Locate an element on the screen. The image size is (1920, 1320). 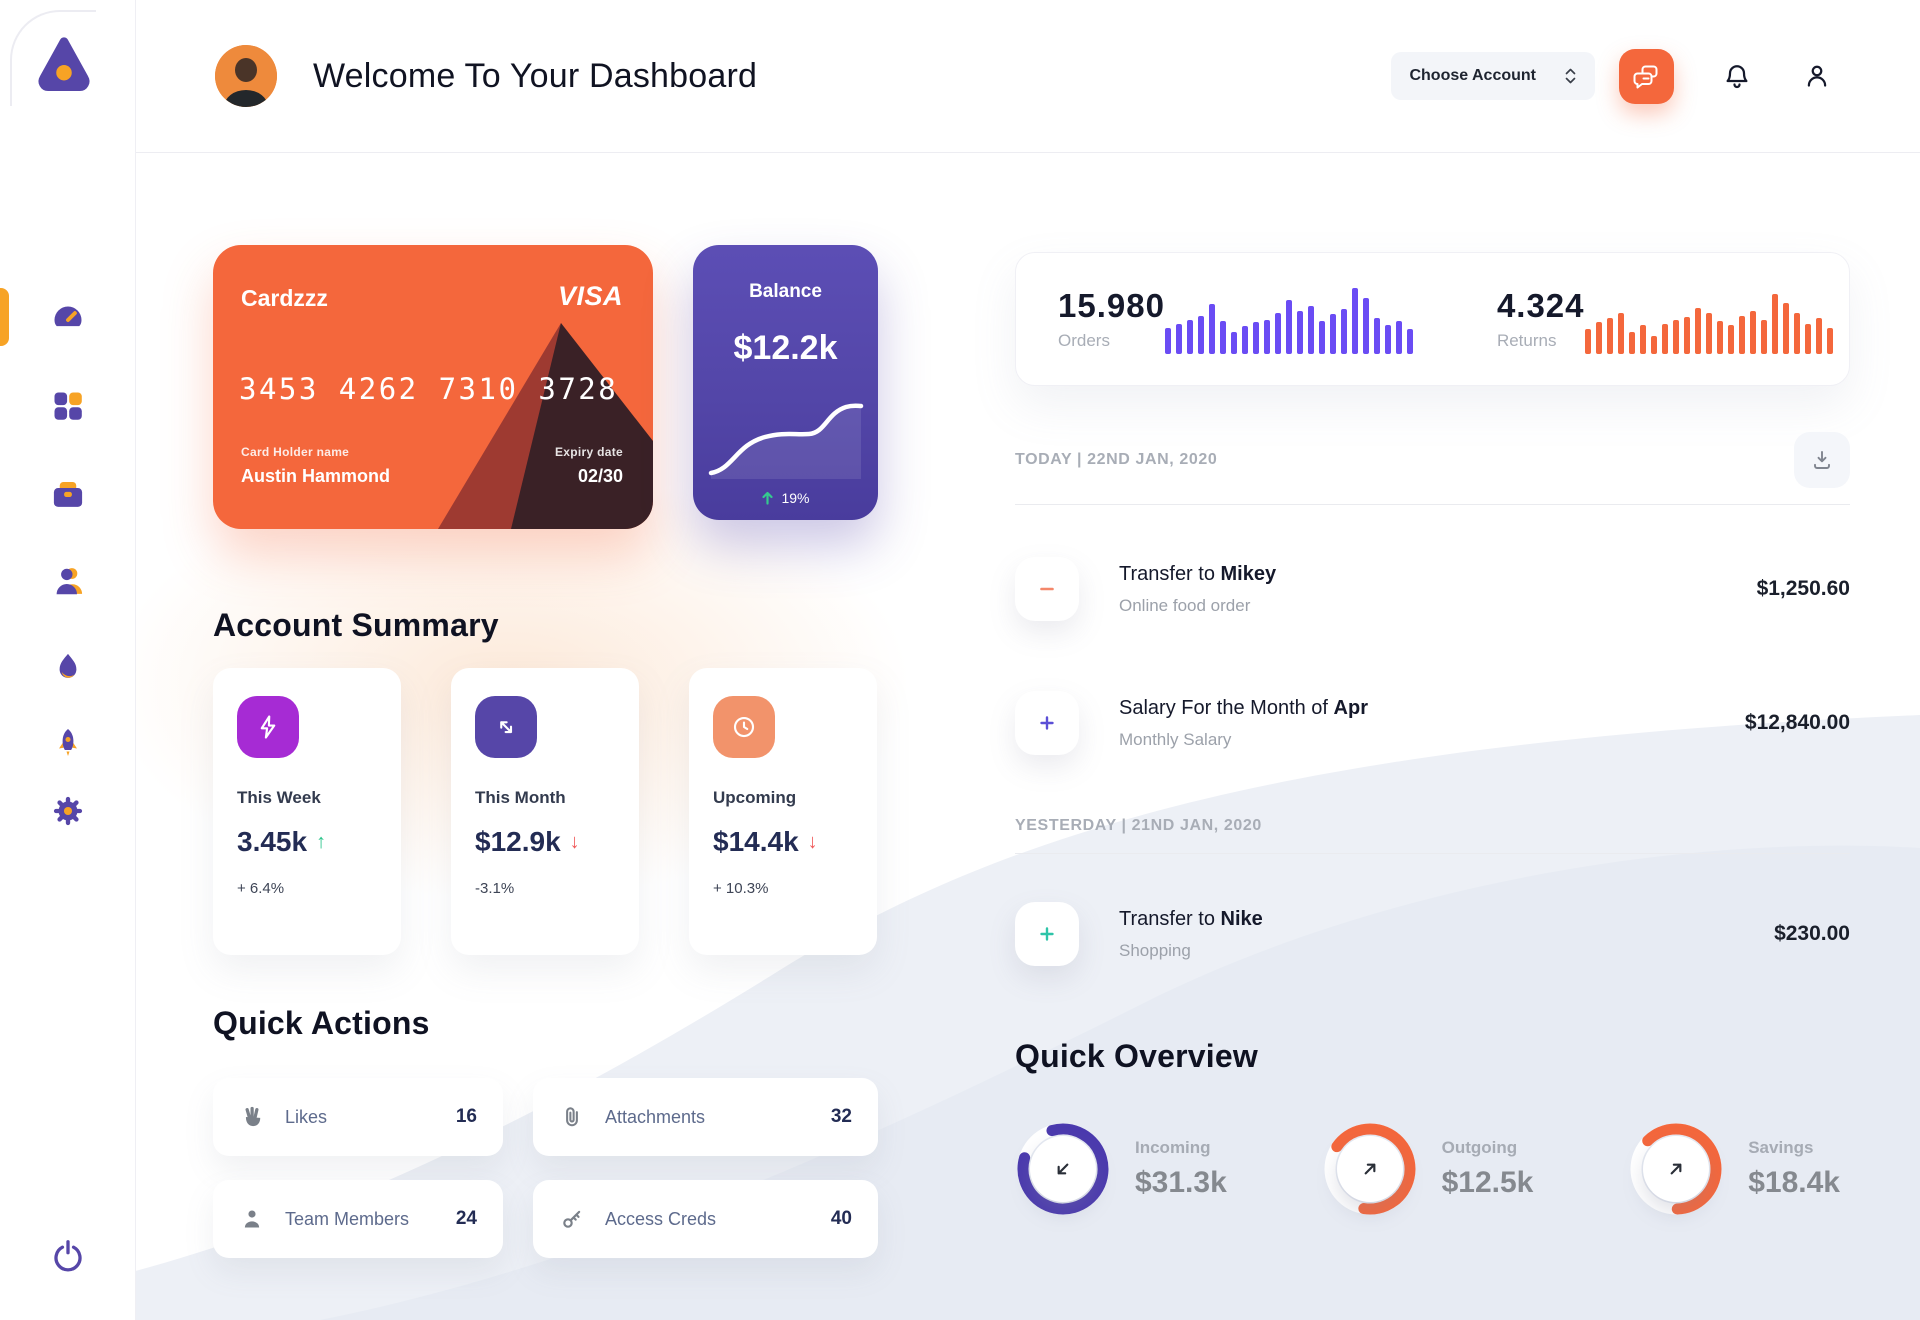
outgoing-ring-chart is located at coordinates (1370, 1169).